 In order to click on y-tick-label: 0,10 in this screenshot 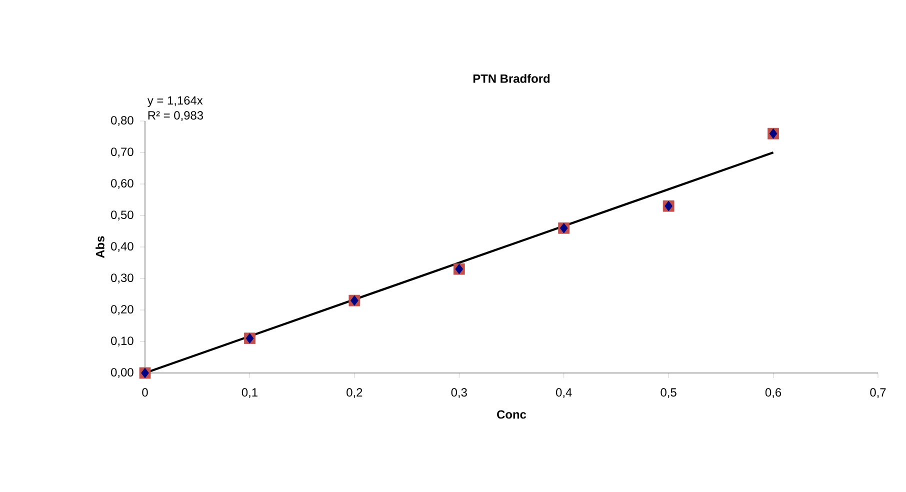, I will do `click(122, 341)`.